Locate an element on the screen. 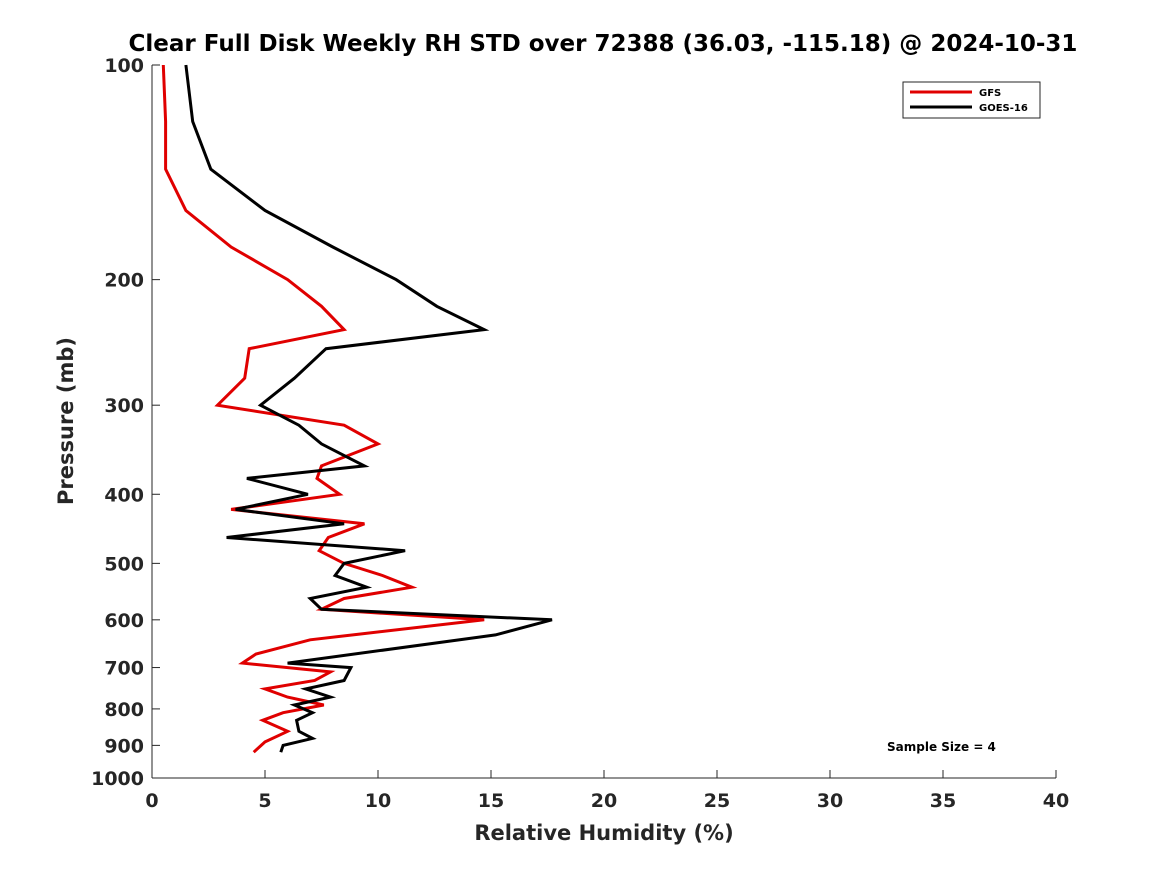 The width and height of the screenshot is (1167, 875). y-tick-label: 100 is located at coordinates (124, 66).